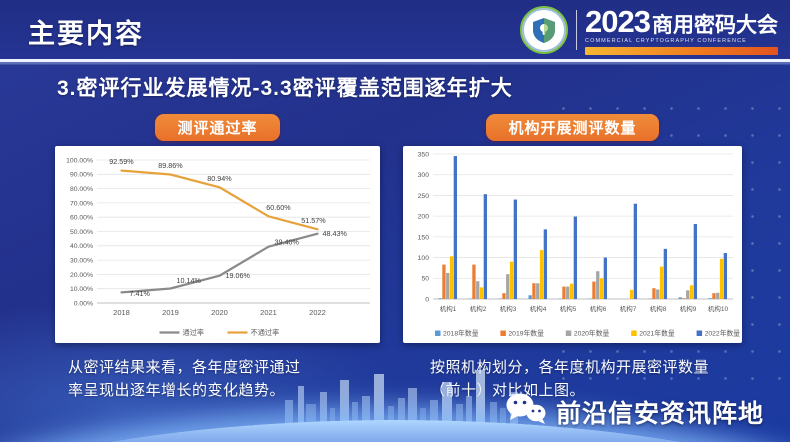  Describe the element at coordinates (189, 280) in the screenshot. I see `svg-text: 10.14%` at that location.